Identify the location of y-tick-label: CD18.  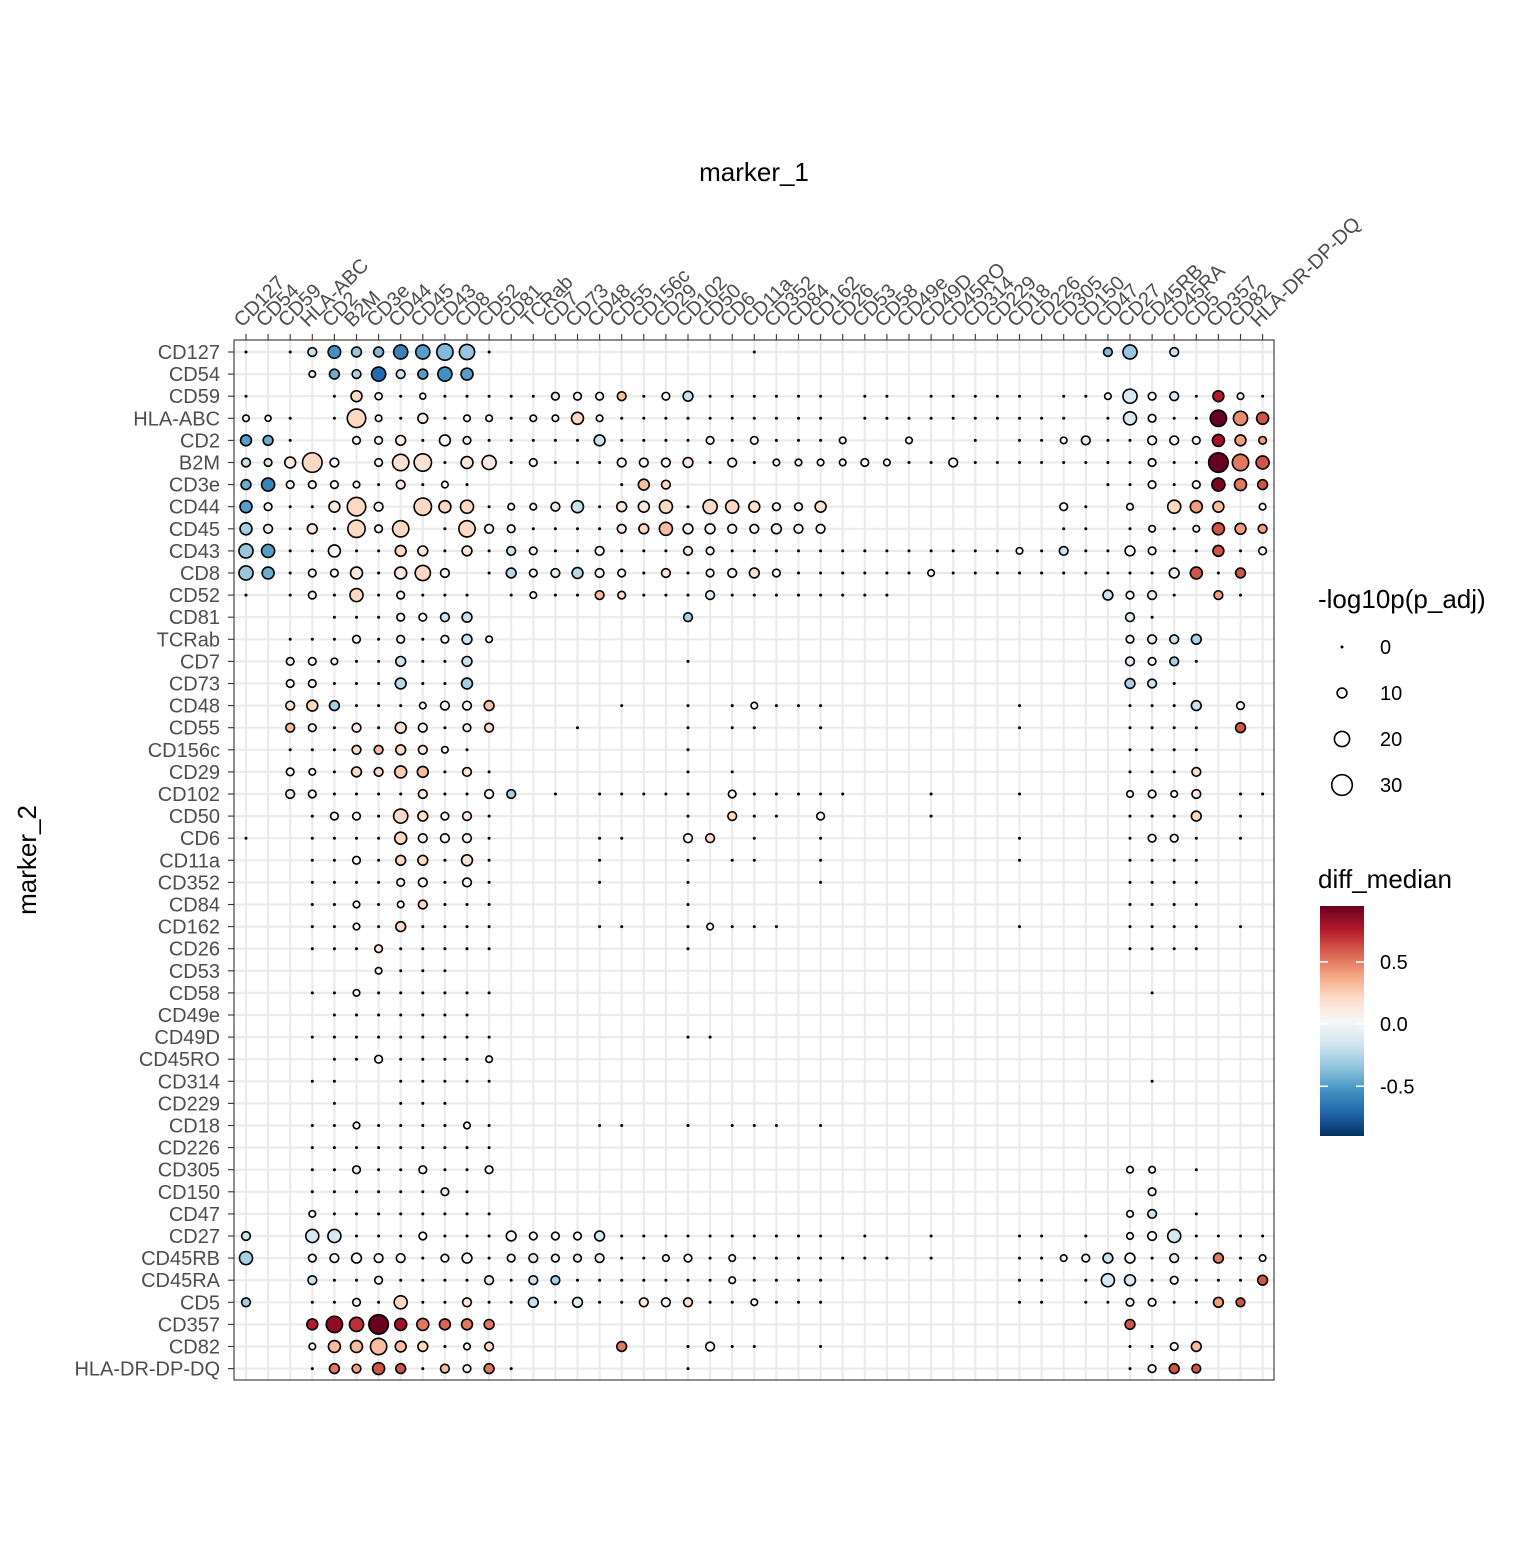
(194, 1127).